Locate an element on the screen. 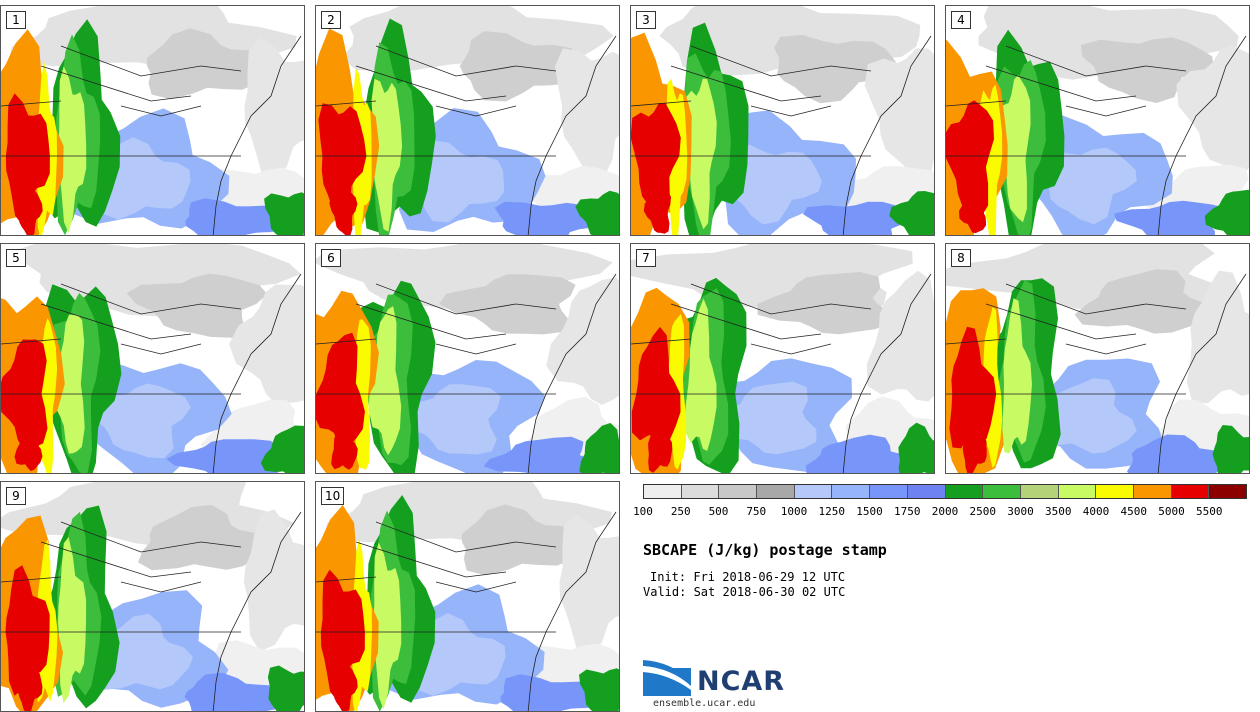 This screenshot has width=1260, height=712. panel-label: 7 is located at coordinates (646, 258).